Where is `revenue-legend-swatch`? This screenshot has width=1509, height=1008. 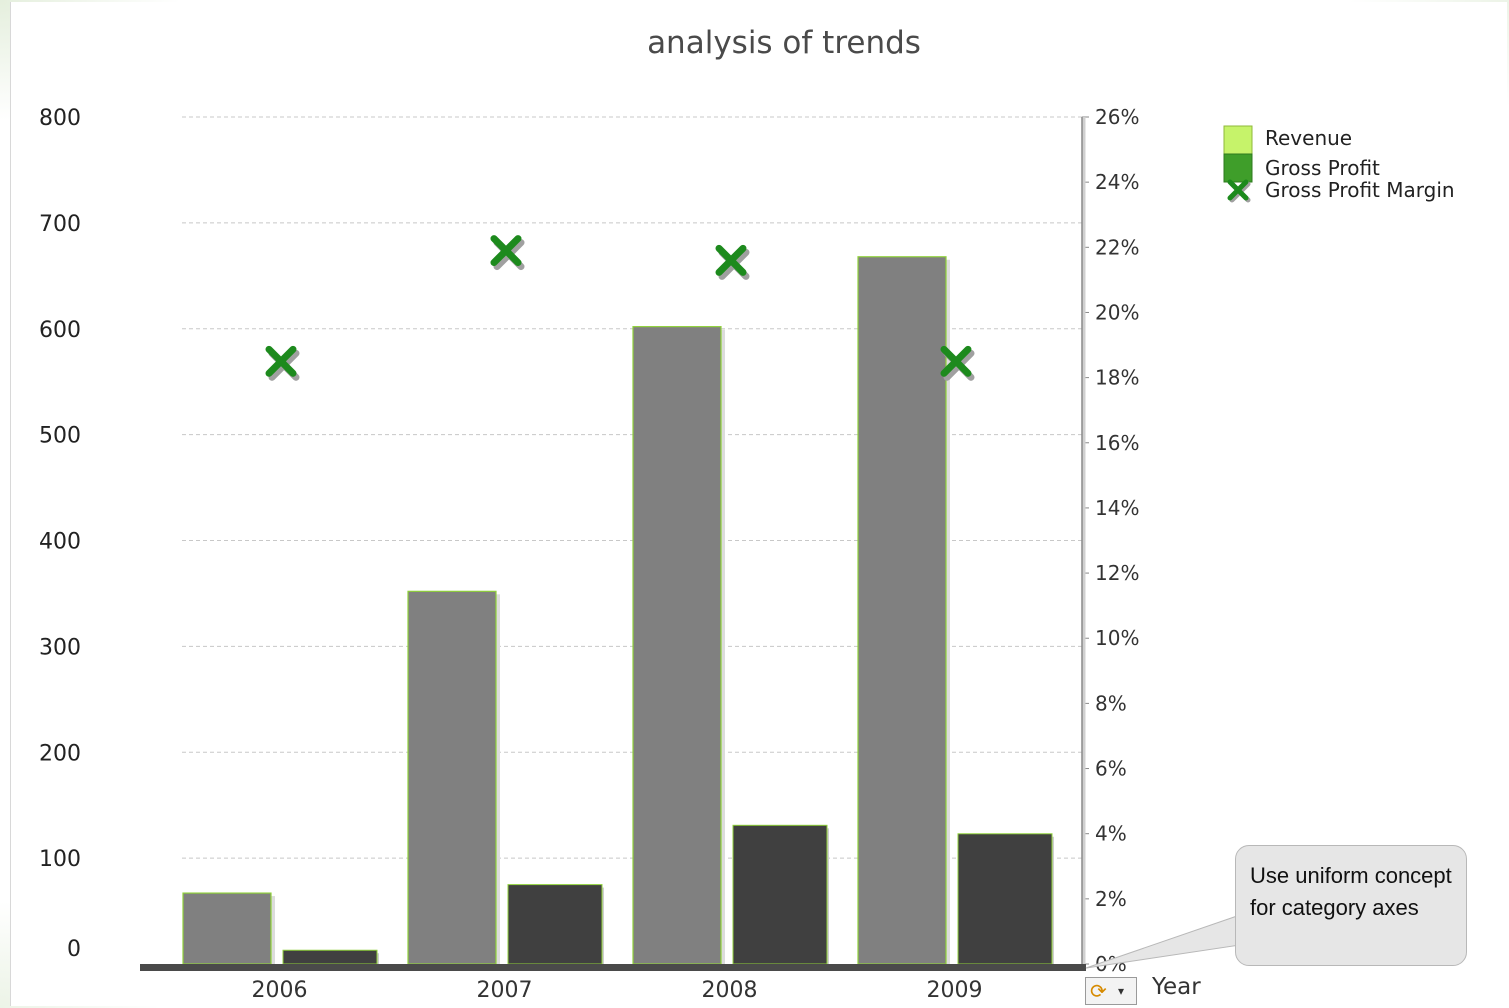 revenue-legend-swatch is located at coordinates (1238, 140).